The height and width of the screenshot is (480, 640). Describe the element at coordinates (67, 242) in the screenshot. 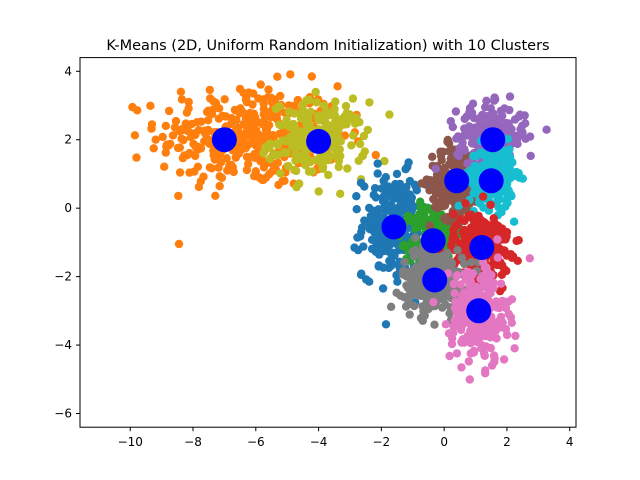

I see `y-axis: −6 −4 −2 0 2 4` at that location.